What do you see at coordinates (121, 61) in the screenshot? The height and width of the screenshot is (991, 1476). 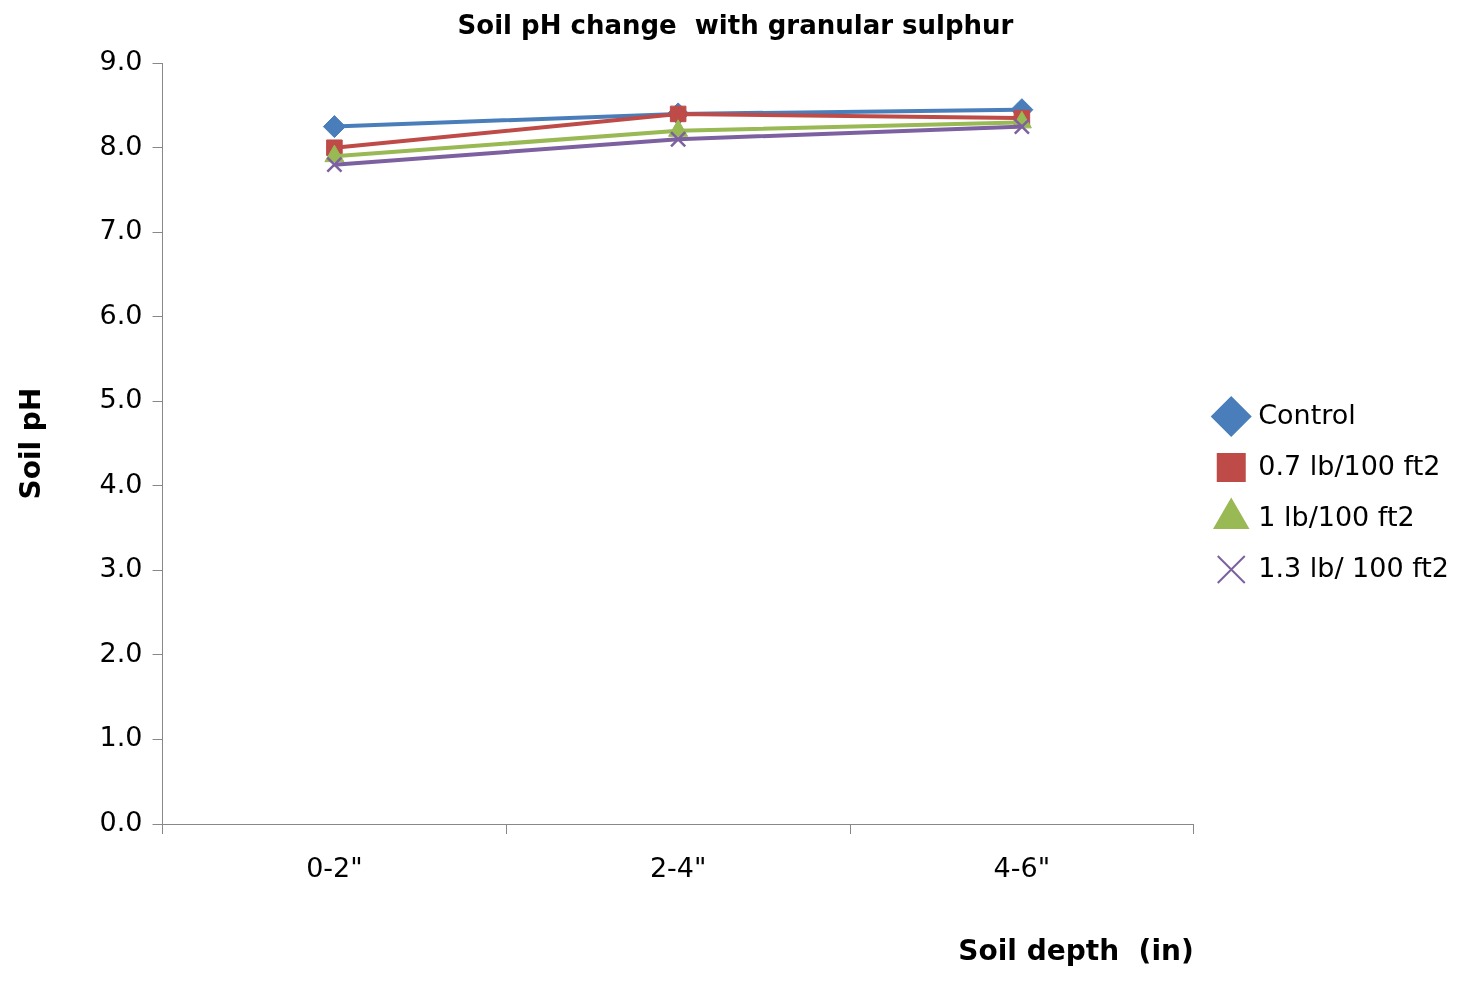 I see `y-tick-label: 9.0` at bounding box center [121, 61].